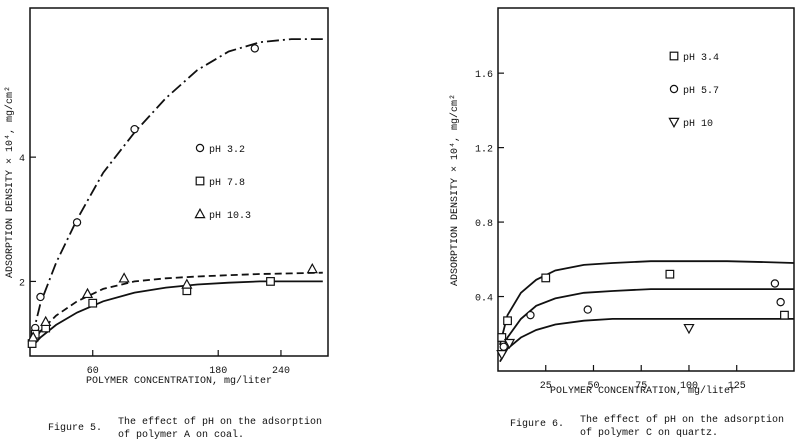  I want to click on y-tick-label: 0.4, so click(484, 299).